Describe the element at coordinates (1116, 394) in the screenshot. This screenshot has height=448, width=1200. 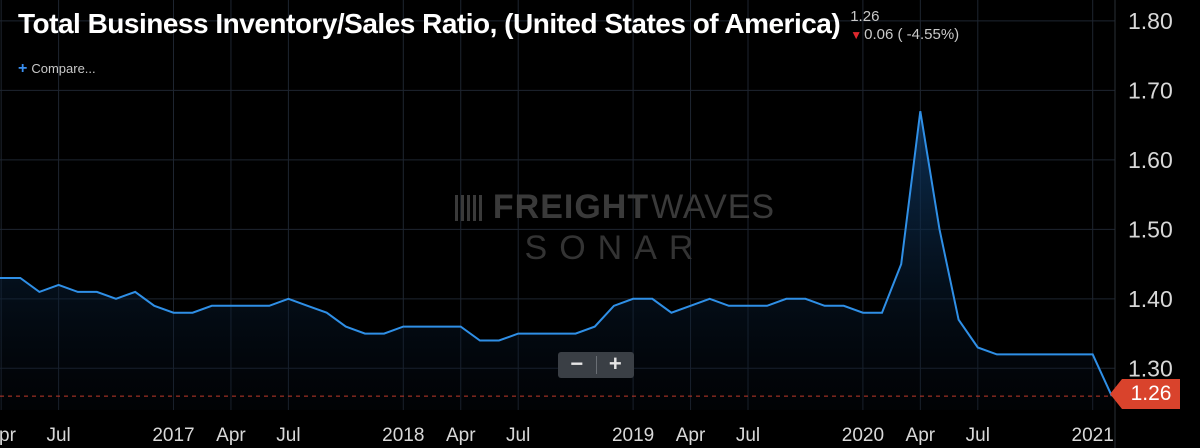
I see `price-tag-pointer-icon` at that location.